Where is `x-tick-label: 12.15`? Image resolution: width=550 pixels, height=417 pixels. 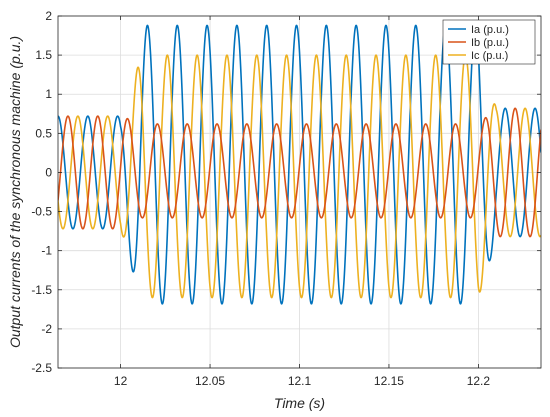
x-tick-label: 12.15 is located at coordinates (389, 381).